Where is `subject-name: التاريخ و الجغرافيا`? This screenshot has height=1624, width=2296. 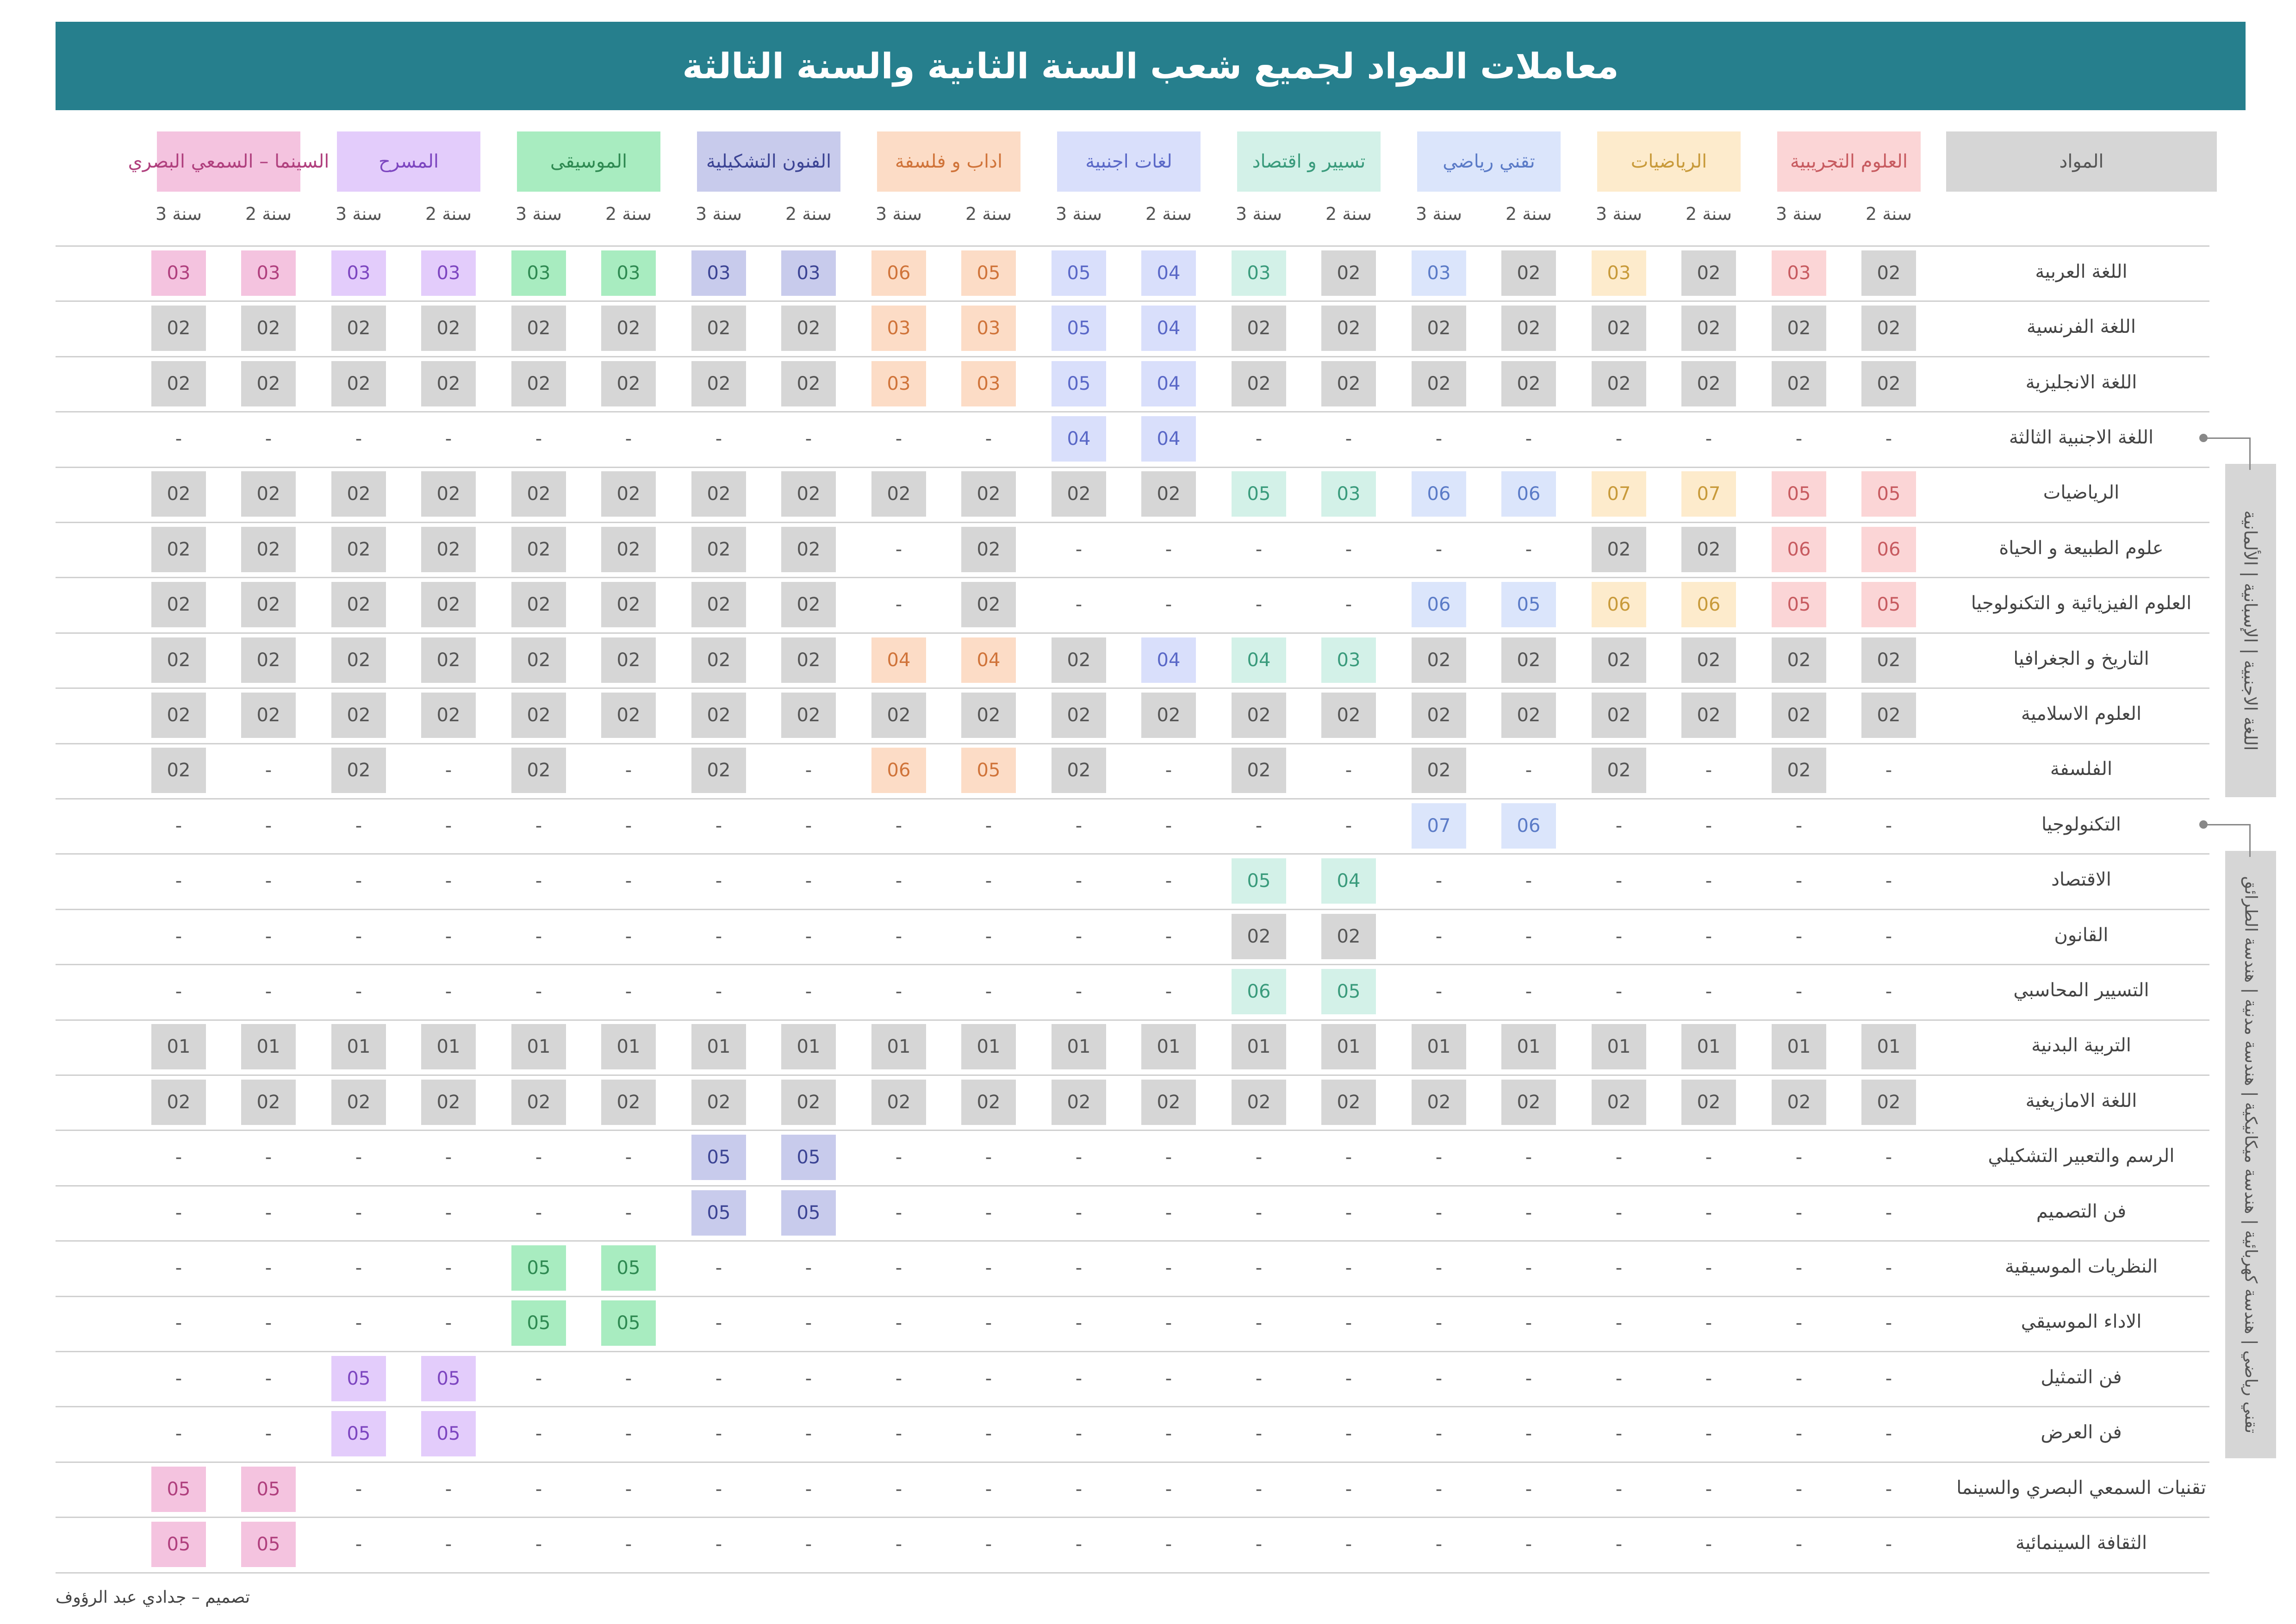 subject-name: التاريخ و الجغرافيا is located at coordinates (2081, 658).